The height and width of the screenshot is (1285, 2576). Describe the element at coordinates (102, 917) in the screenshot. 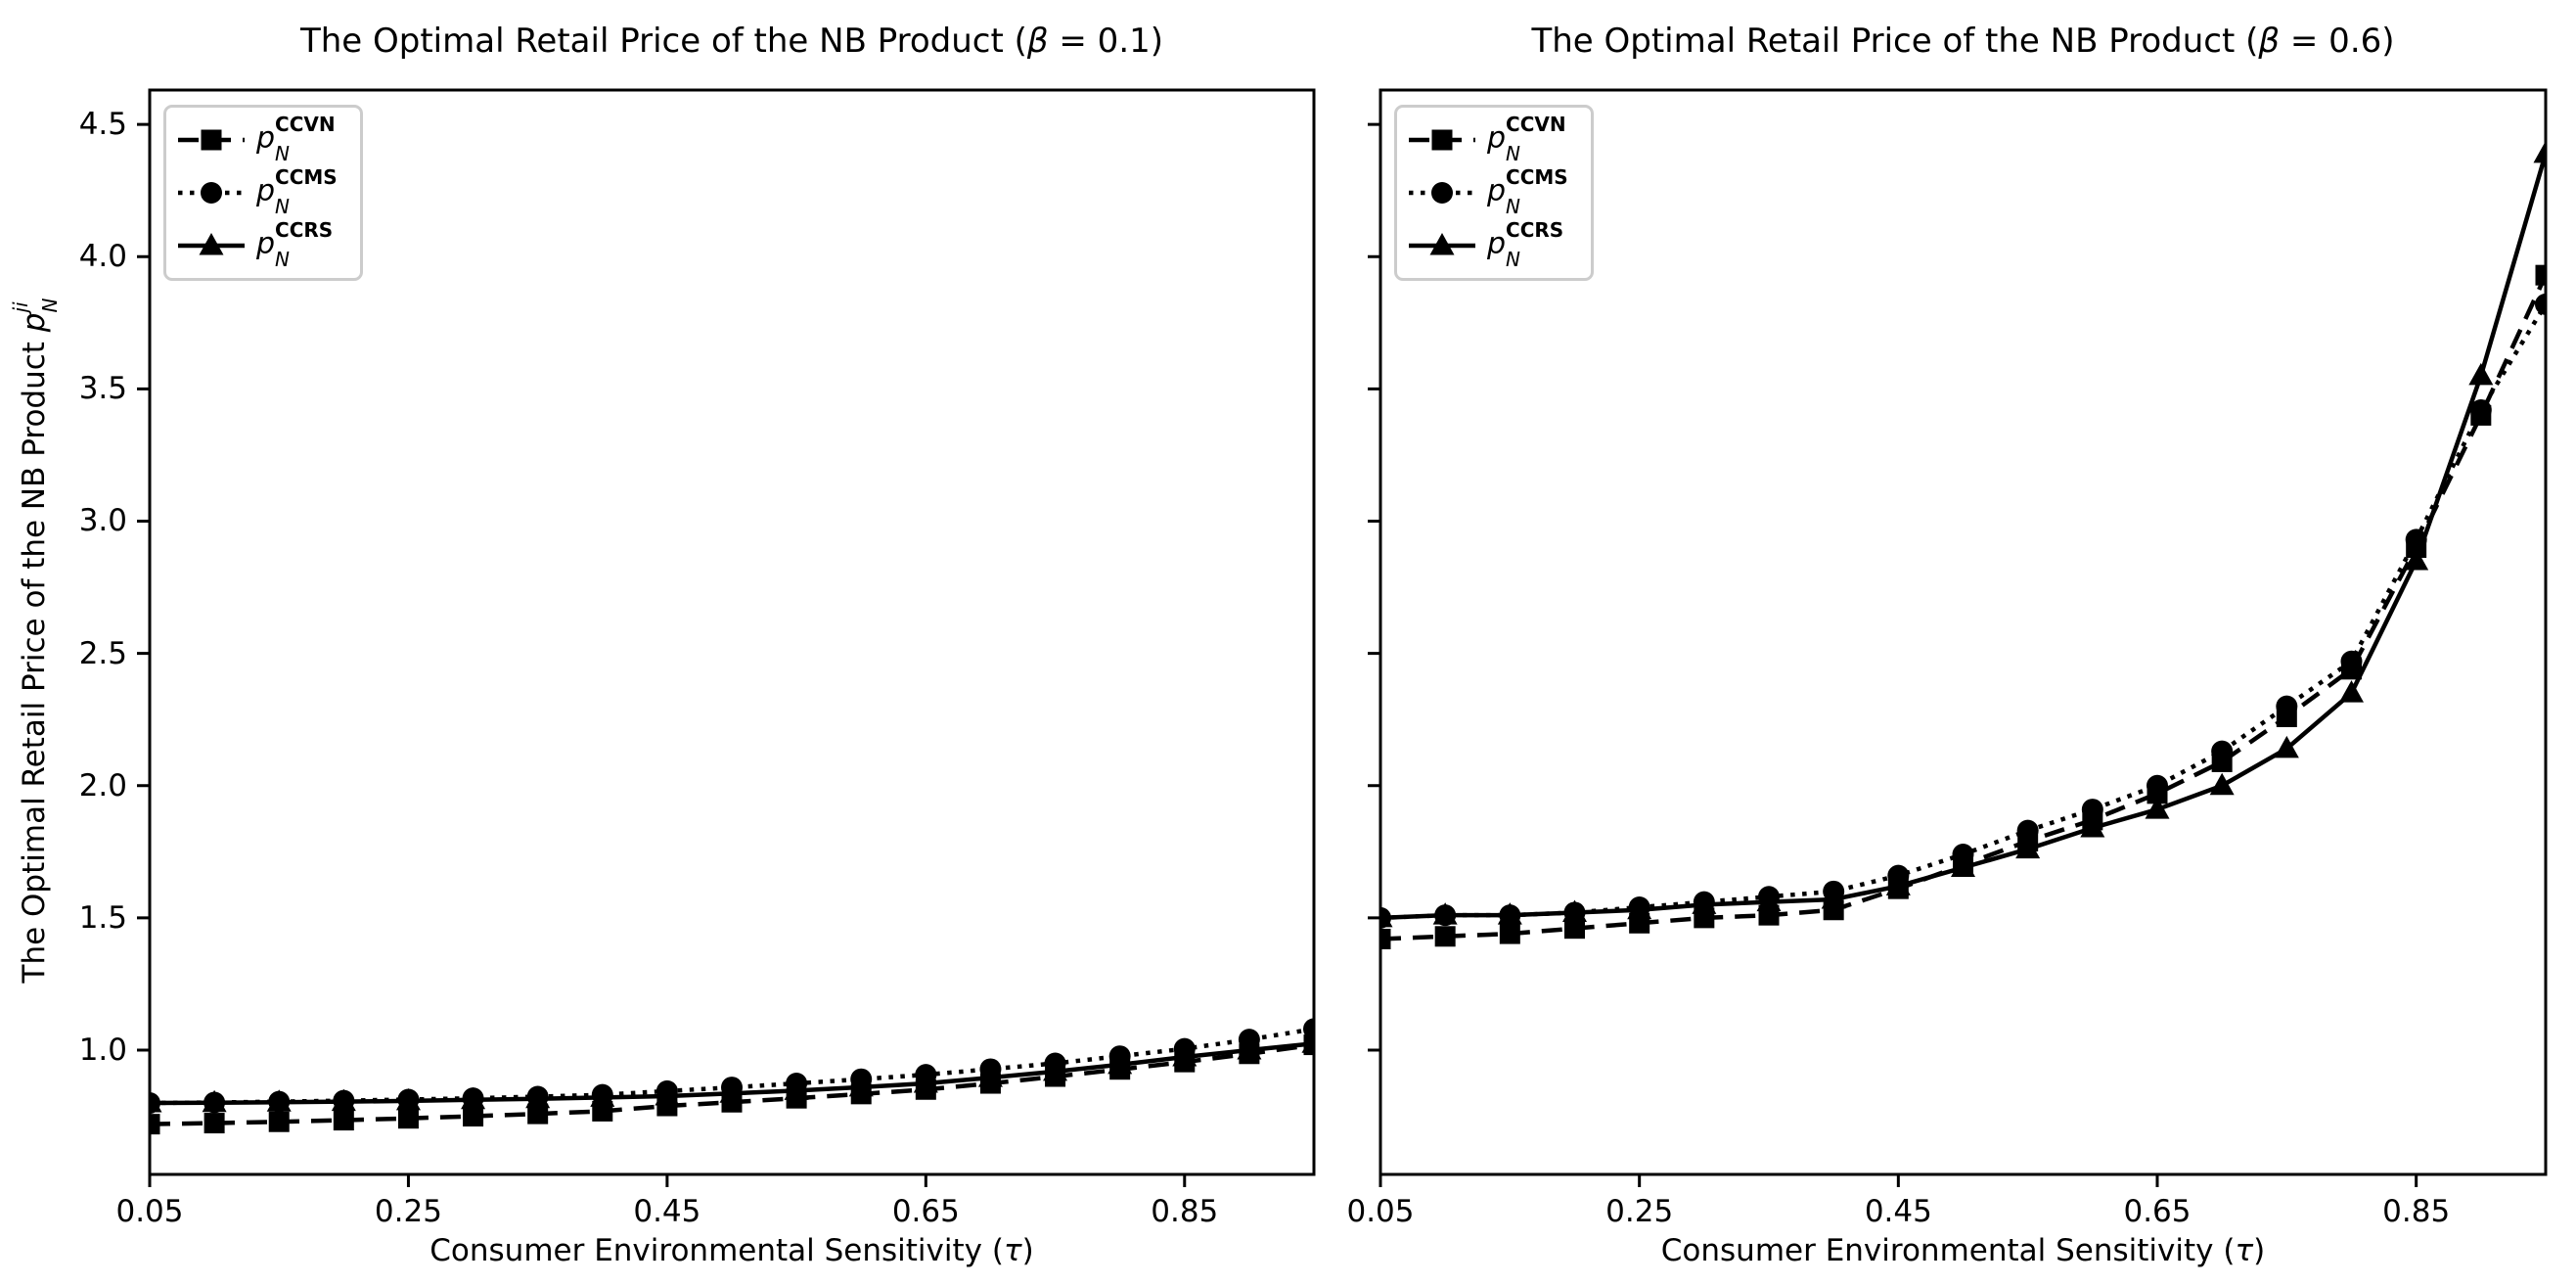

I see `y-tick-label: 1.5` at that location.